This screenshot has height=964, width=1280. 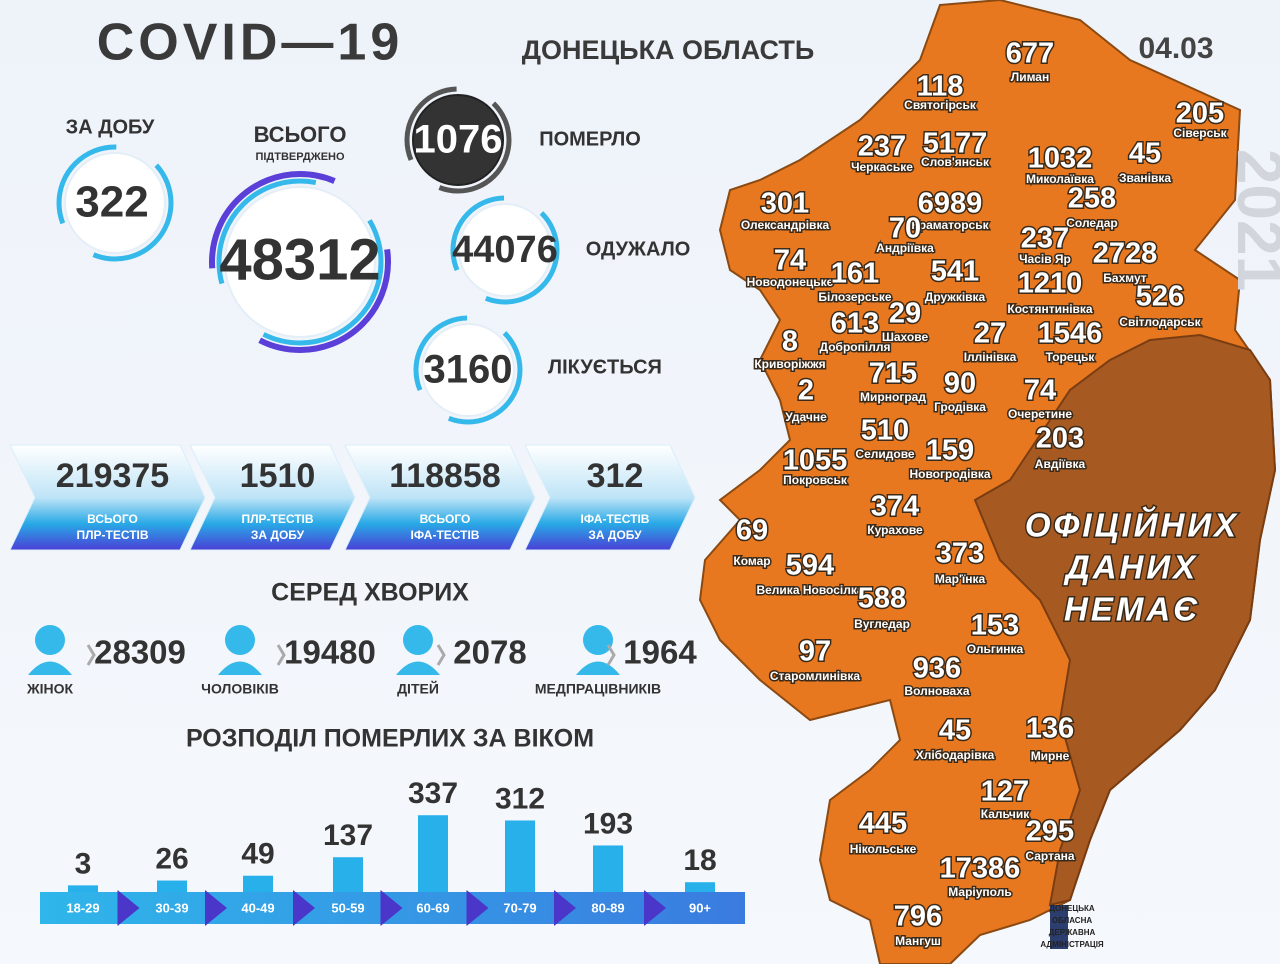 I want to click on city-value: 1032, so click(x=1060, y=159).